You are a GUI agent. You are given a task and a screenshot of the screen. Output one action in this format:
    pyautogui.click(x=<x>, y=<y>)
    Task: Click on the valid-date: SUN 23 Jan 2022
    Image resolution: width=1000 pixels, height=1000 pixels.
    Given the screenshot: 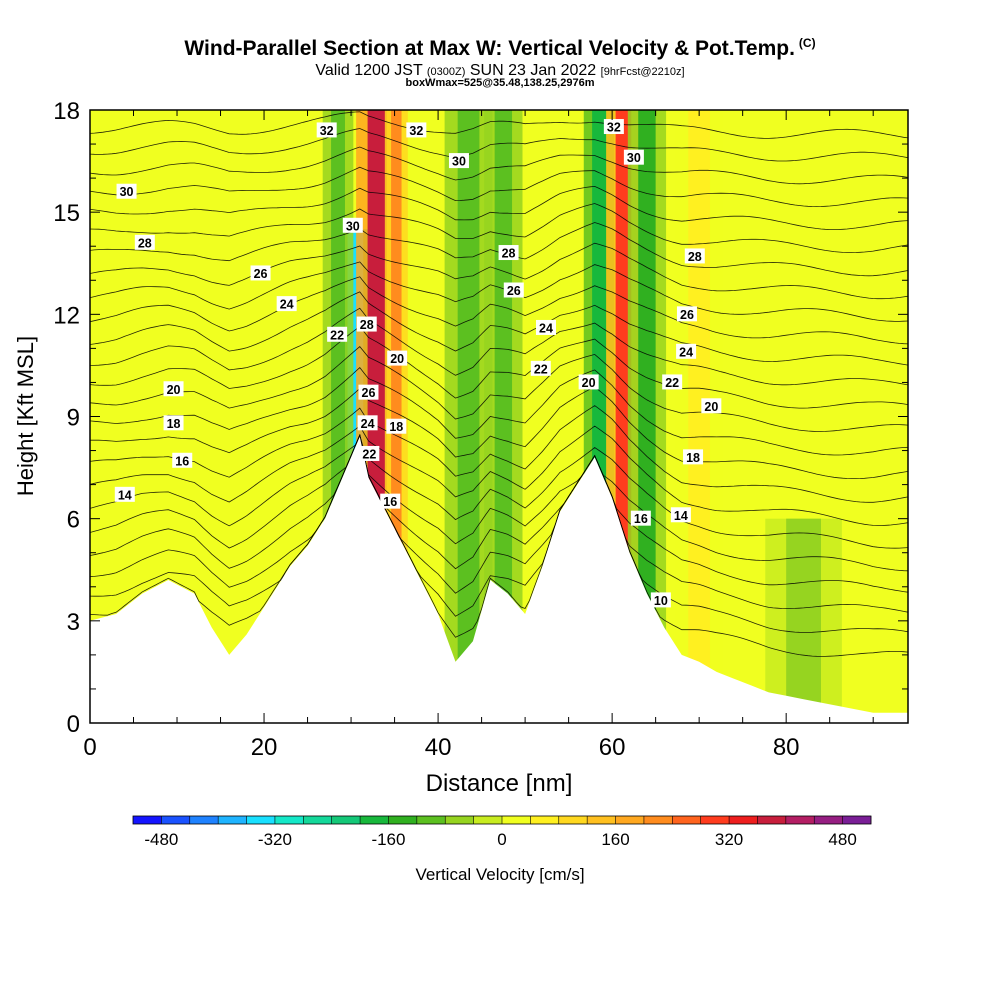 What is the action you would take?
    pyautogui.click(x=533, y=70)
    